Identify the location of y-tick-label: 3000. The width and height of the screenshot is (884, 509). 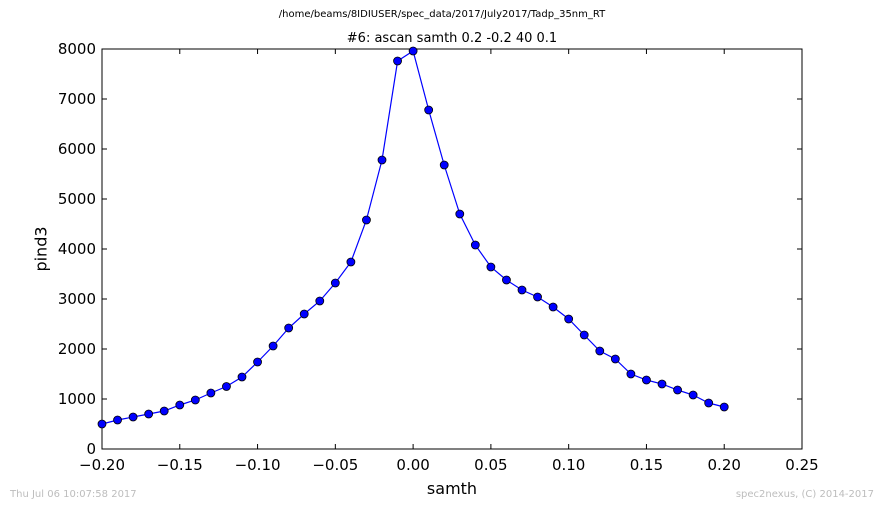
(77, 299).